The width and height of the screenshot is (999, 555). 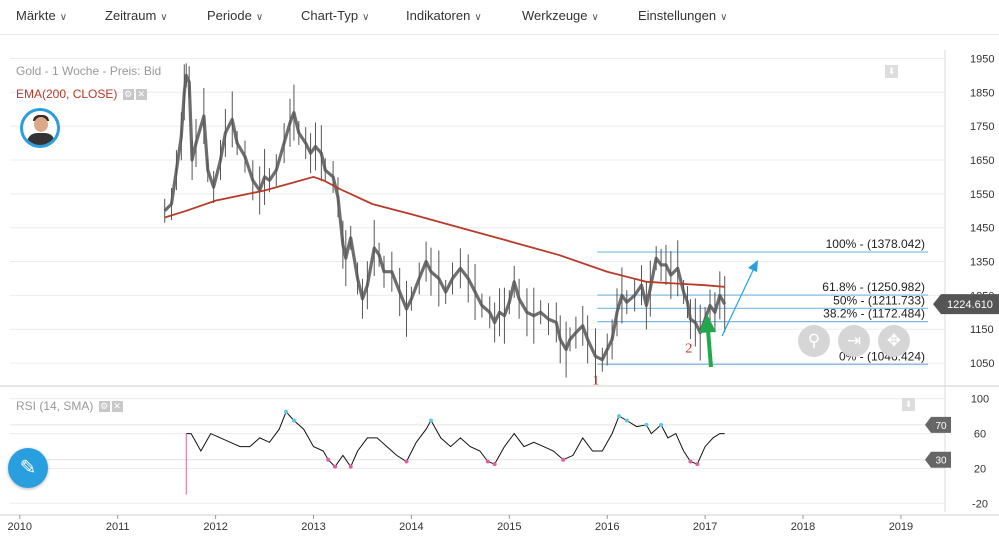 I want to click on x-tick-label: 2017, so click(x=705, y=527).